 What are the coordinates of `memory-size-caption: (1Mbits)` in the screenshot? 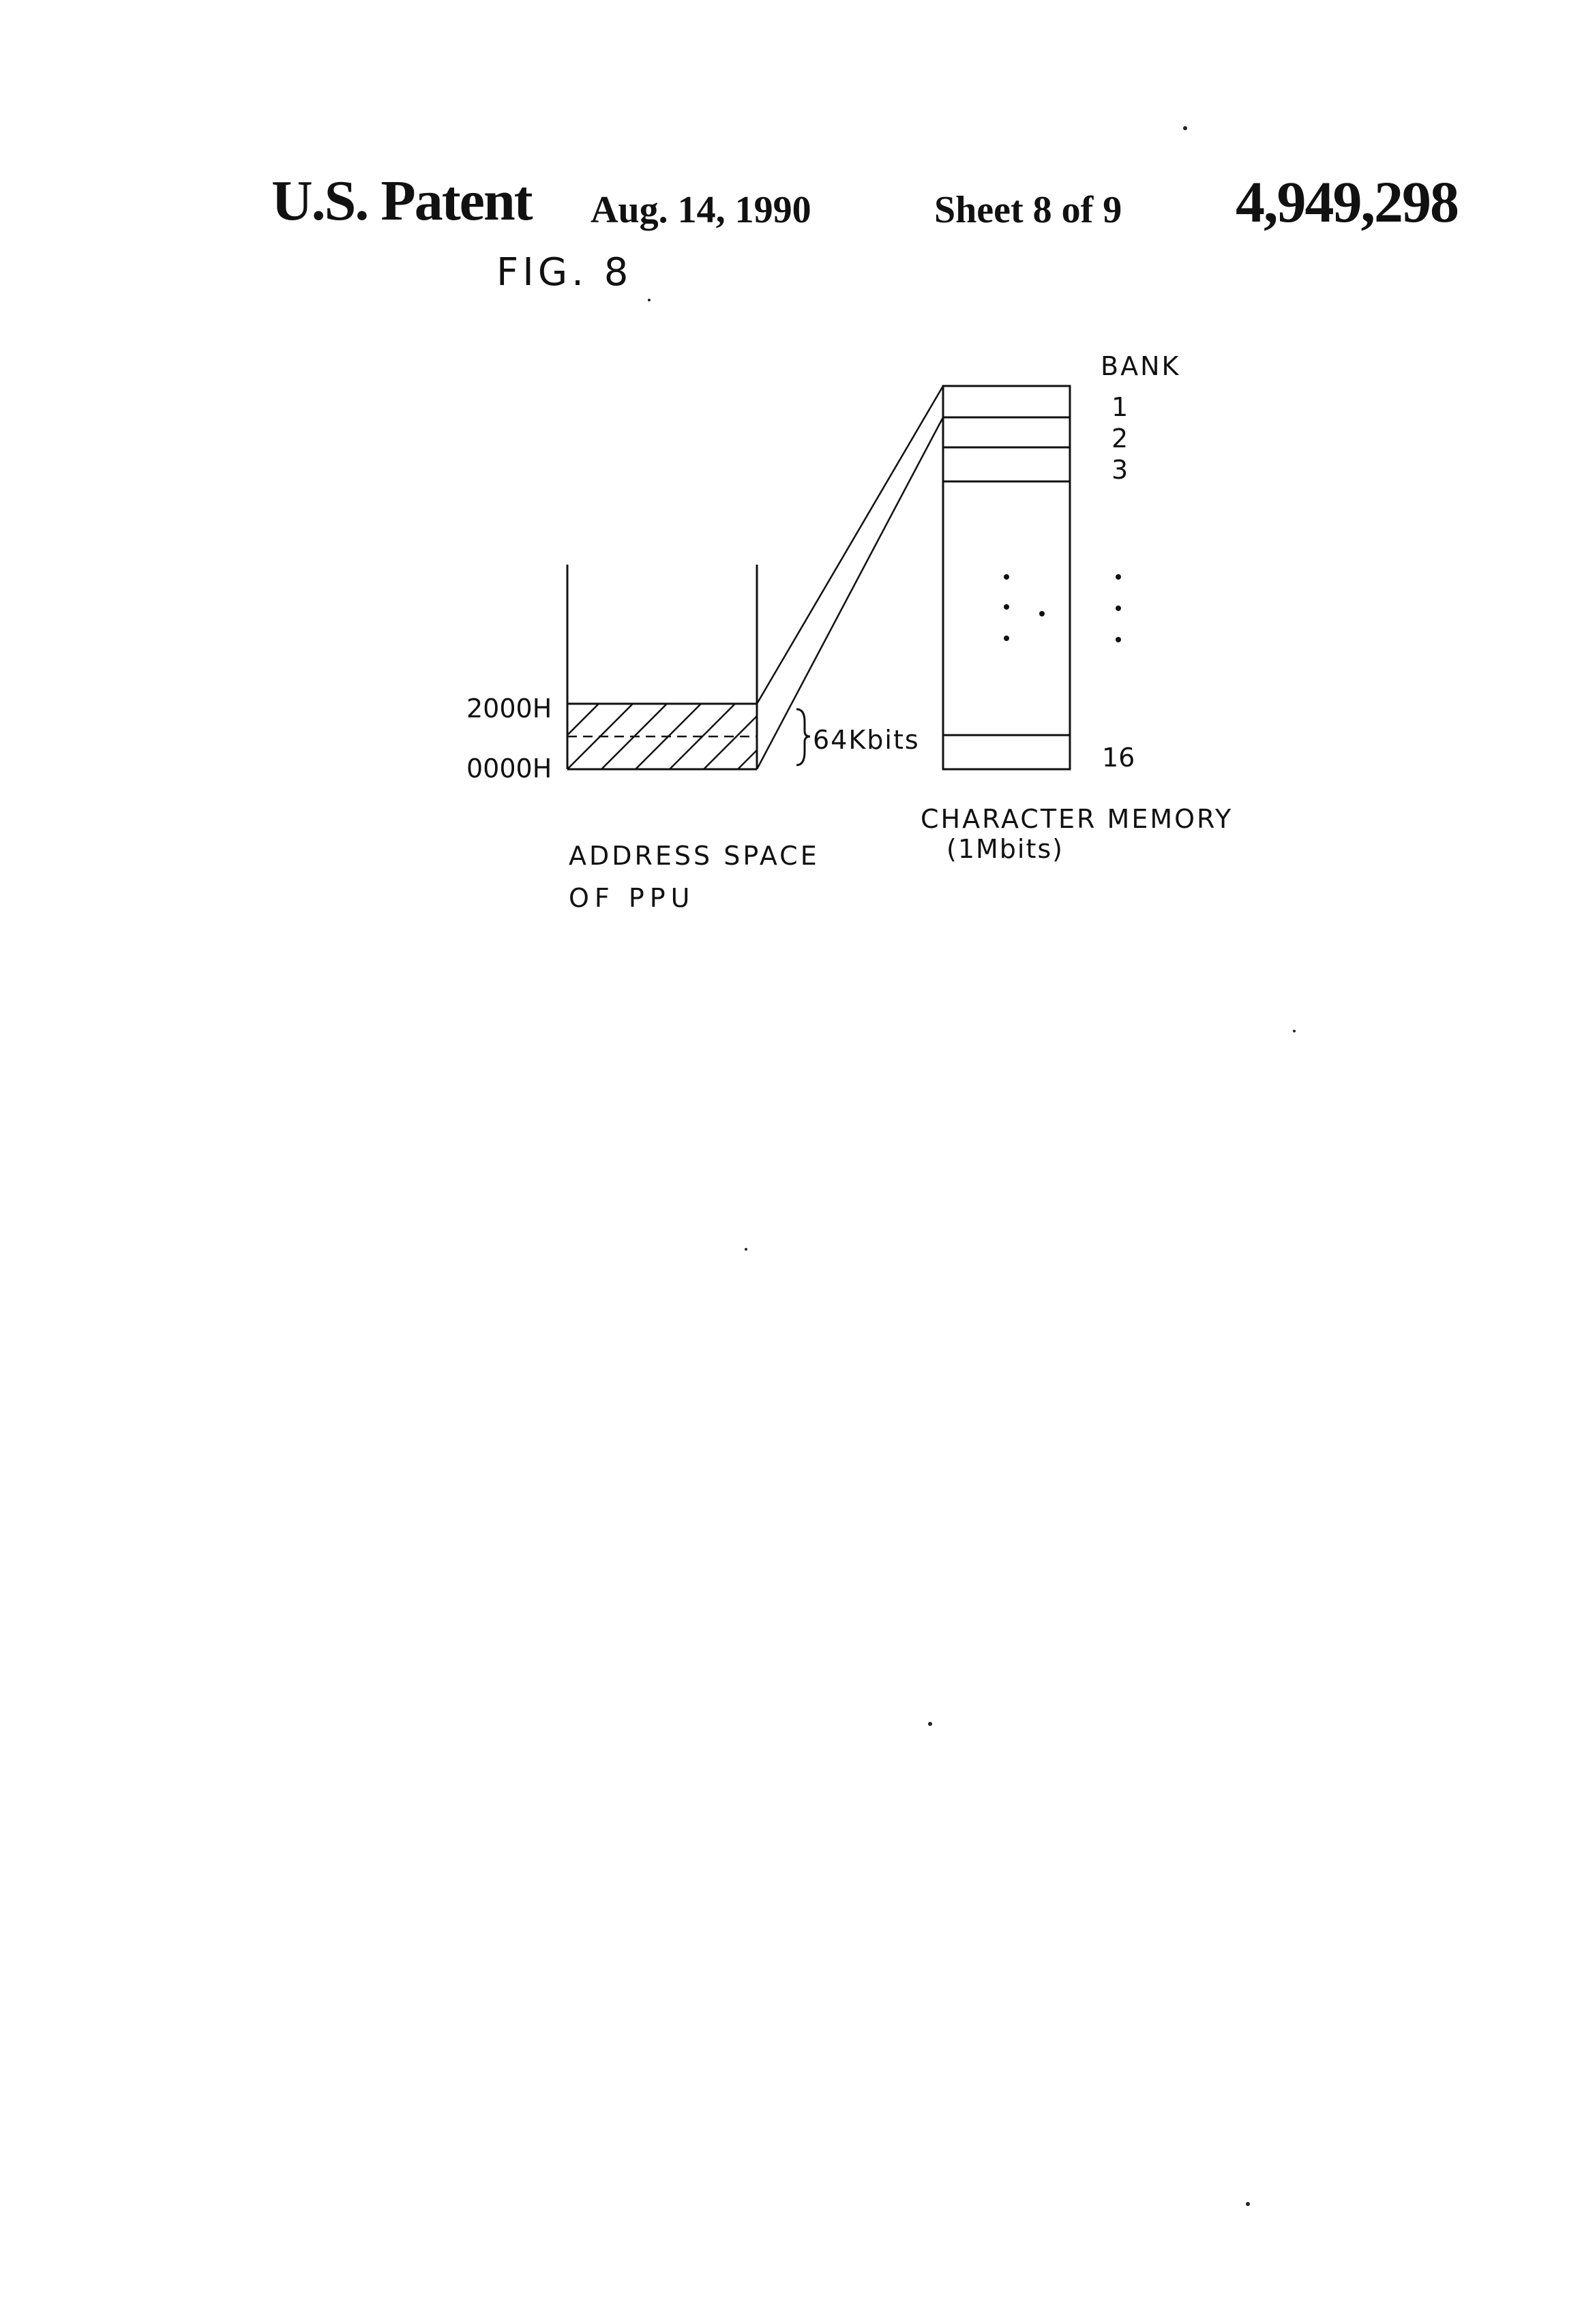 It's located at (1005, 849).